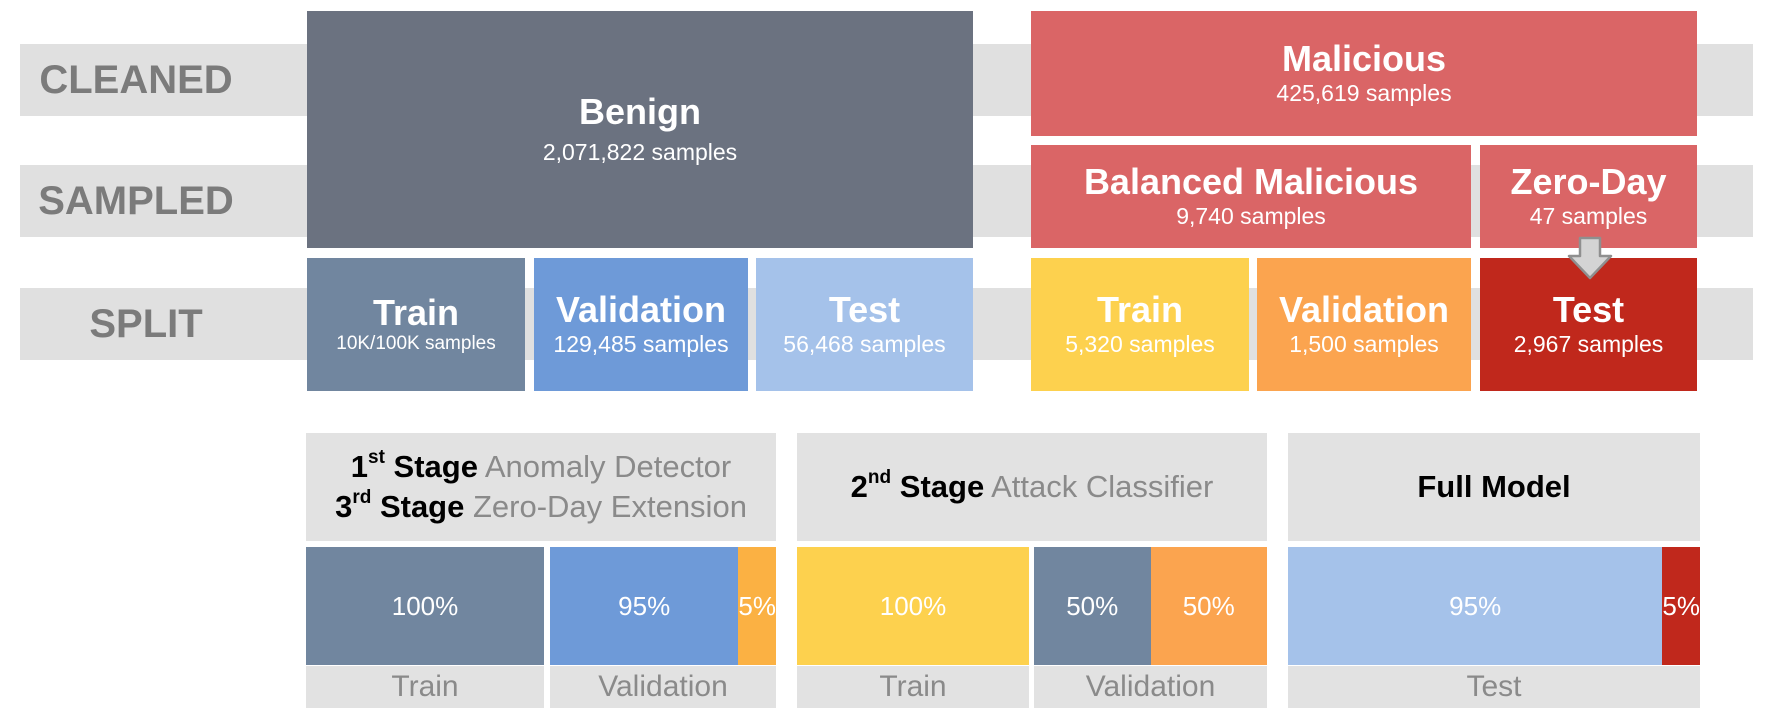 Image resolution: width=1776 pixels, height=722 pixels. I want to click on stage-1-ordinal: 1, so click(359, 466).